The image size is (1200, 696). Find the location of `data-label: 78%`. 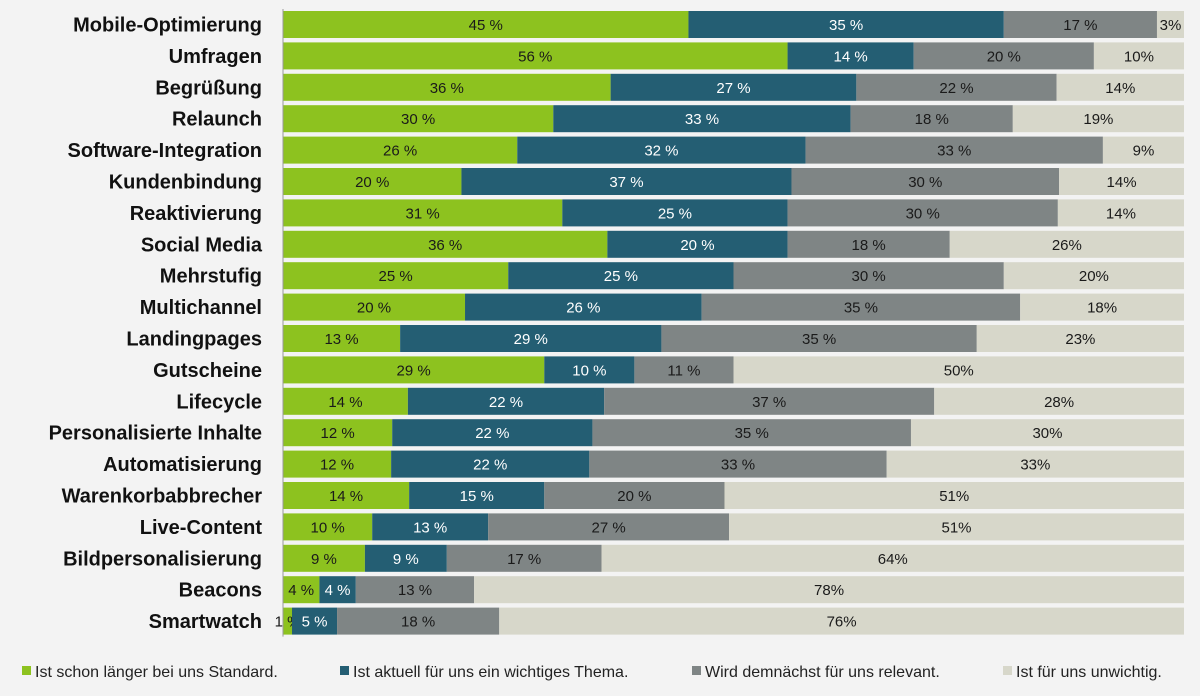

data-label: 78% is located at coordinates (829, 590).